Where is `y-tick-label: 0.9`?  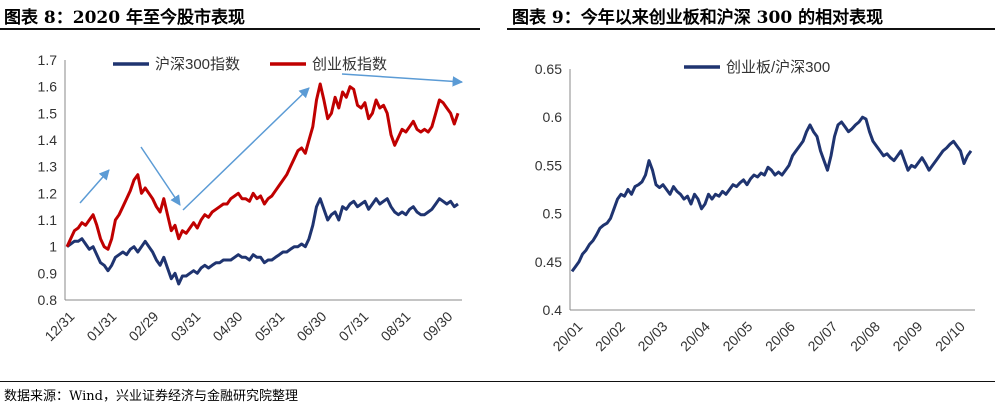
y-tick-label: 0.9 is located at coordinates (48, 273).